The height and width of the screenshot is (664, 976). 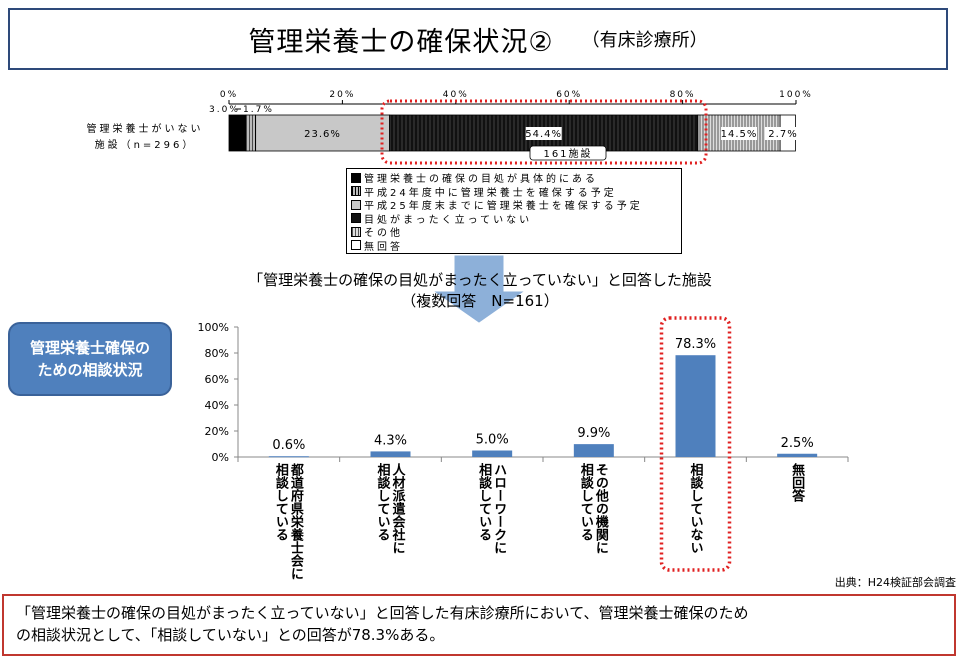 I want to click on source-note: 出典：H24検証部会調査, so click(x=895, y=582).